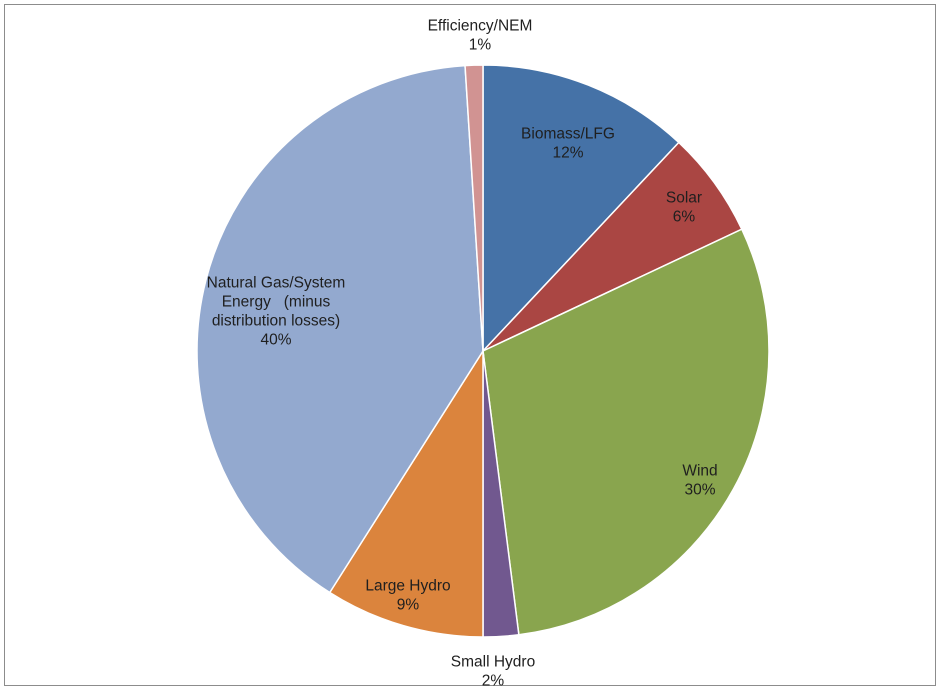  I want to click on slice-label-large-hydro: Large Hydro 9%, so click(407, 596).